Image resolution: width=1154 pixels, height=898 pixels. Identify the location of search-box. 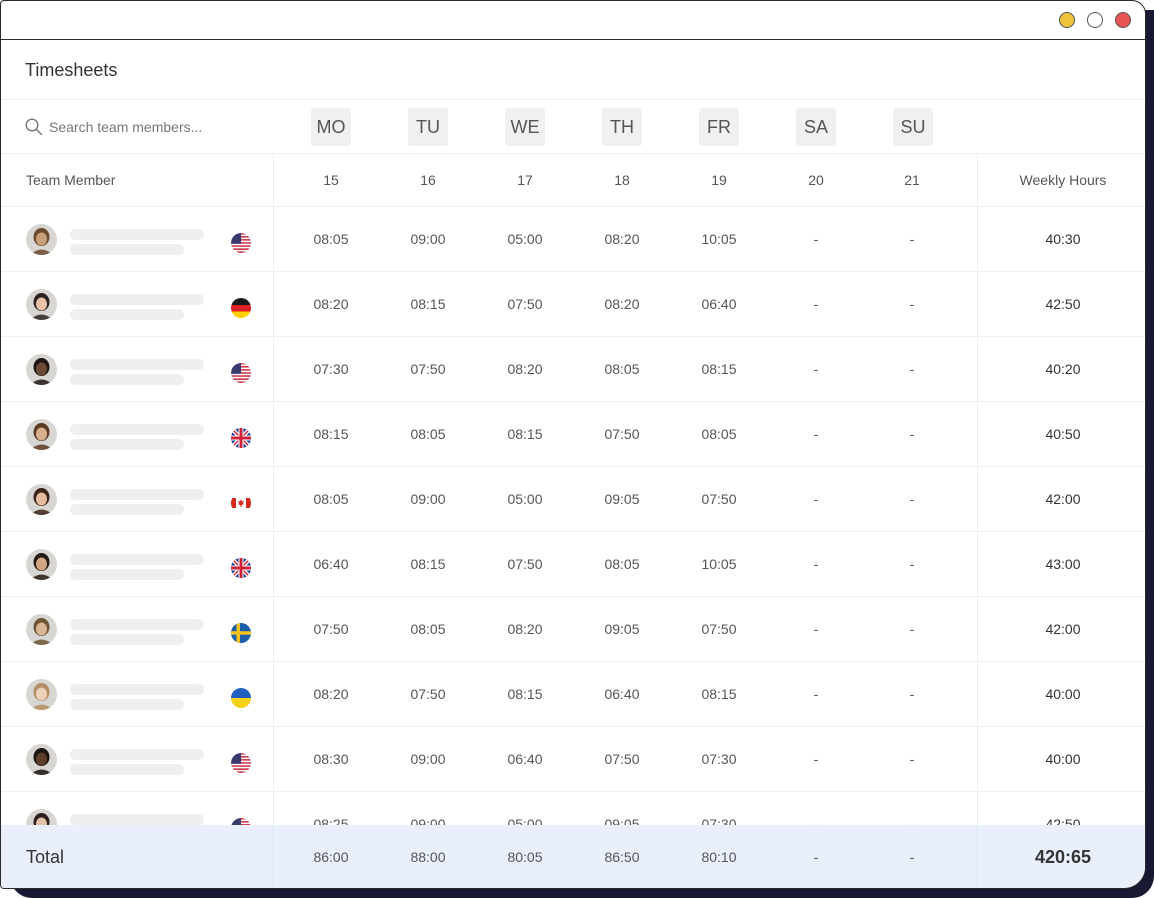
(145, 128).